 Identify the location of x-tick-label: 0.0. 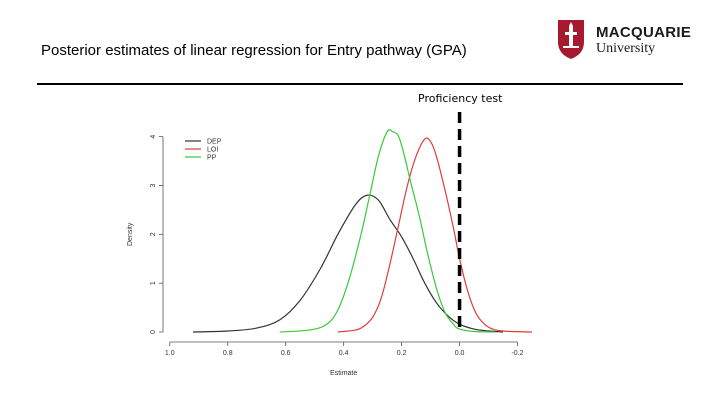
(460, 353).